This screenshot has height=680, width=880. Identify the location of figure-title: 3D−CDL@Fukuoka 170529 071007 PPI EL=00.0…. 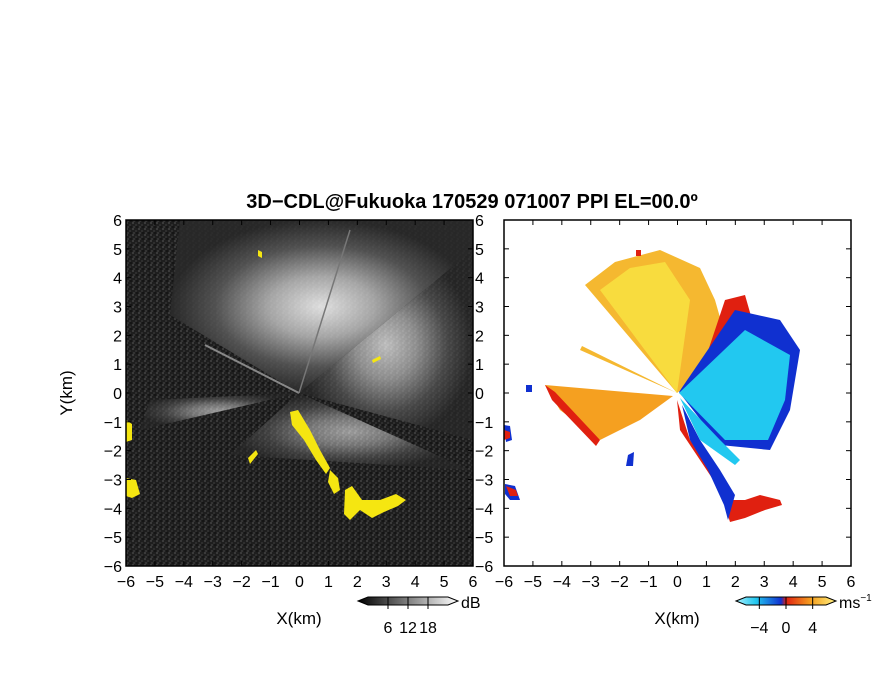
(472, 202).